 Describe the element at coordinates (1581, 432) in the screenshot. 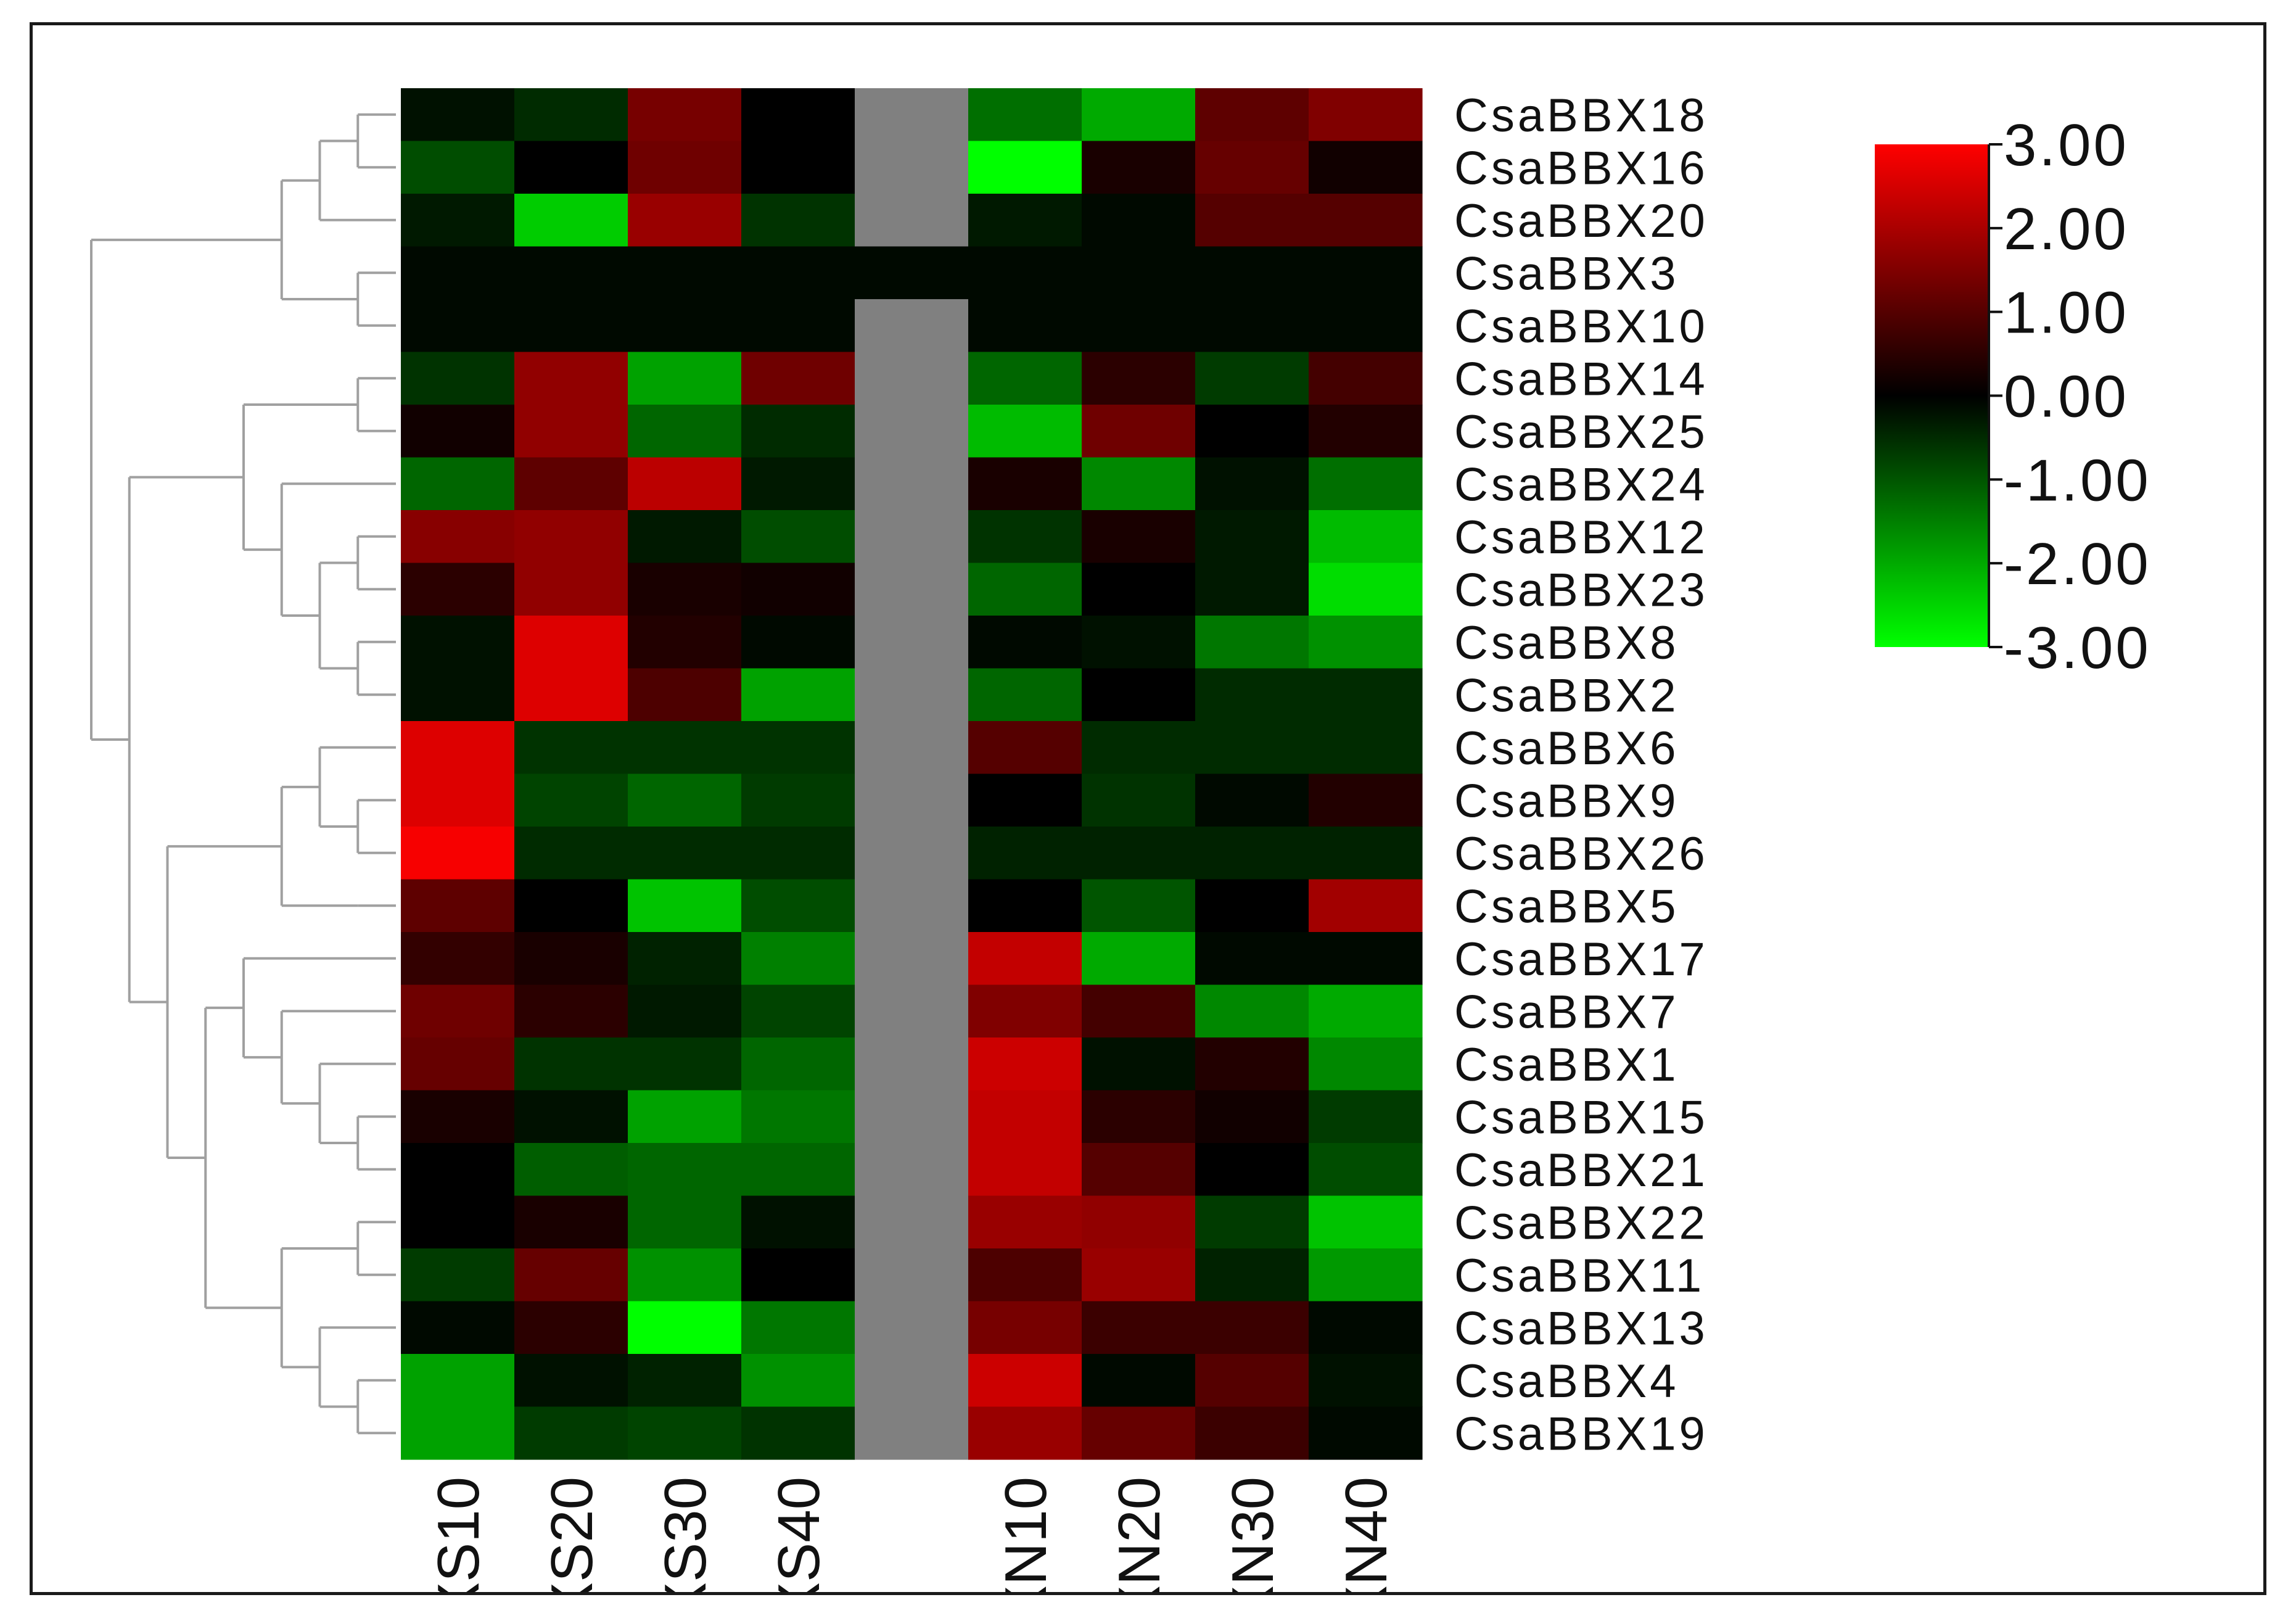

I see `row-label: CsaBBX25` at that location.